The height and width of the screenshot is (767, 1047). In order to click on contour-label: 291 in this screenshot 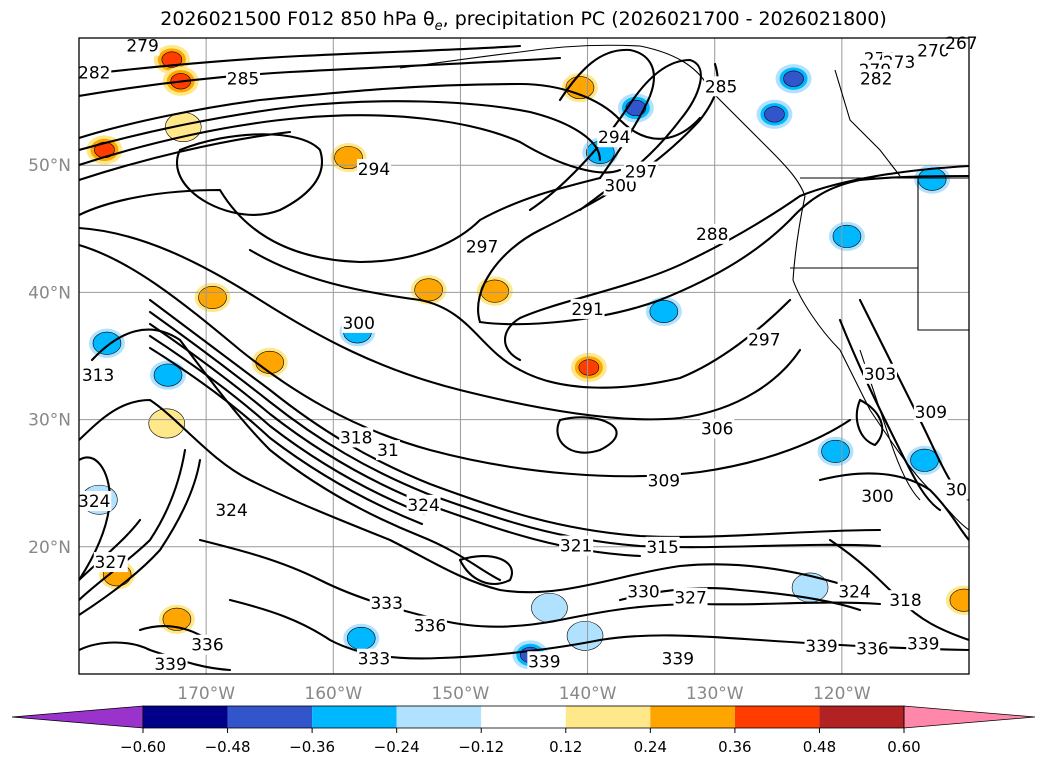, I will do `click(587, 310)`.